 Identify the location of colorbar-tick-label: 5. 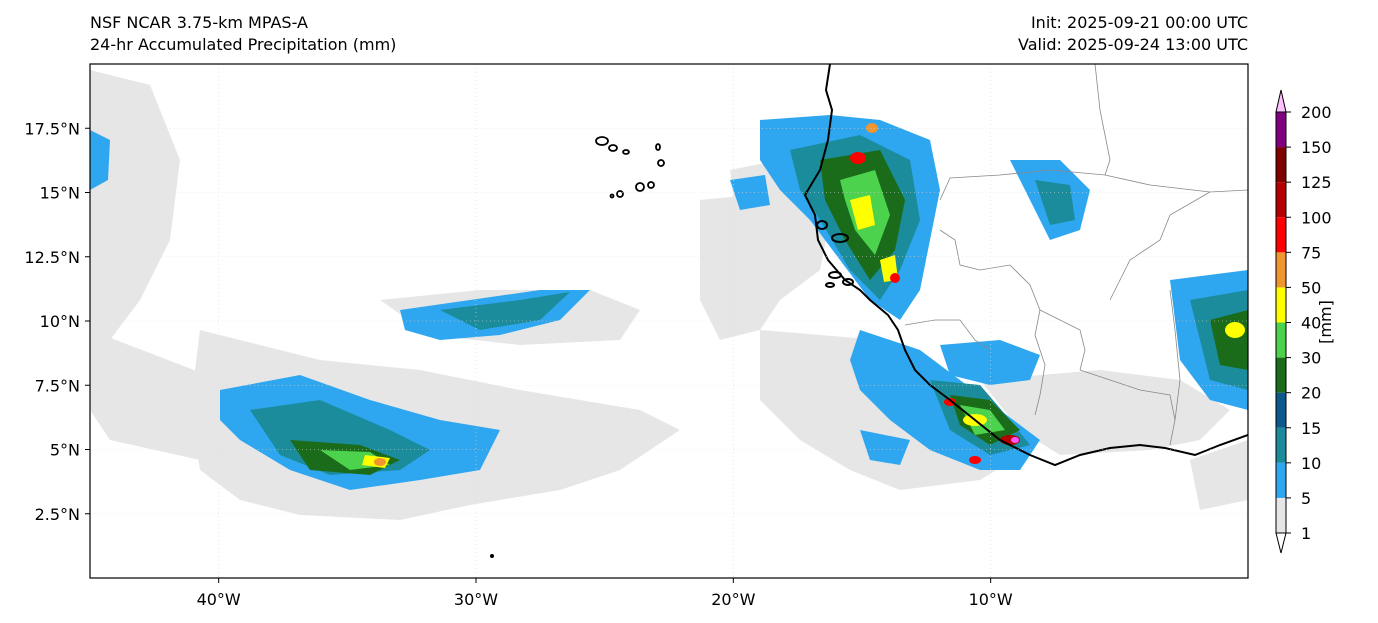
(1306, 498).